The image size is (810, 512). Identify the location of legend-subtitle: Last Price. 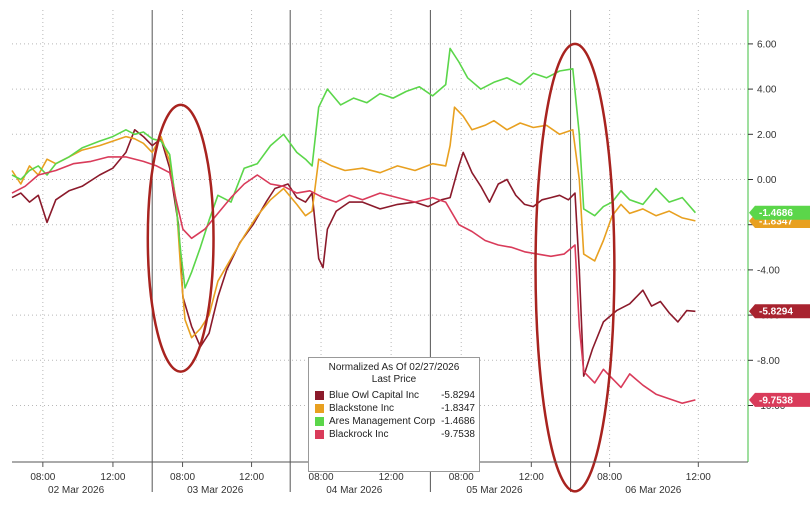
(394, 379).